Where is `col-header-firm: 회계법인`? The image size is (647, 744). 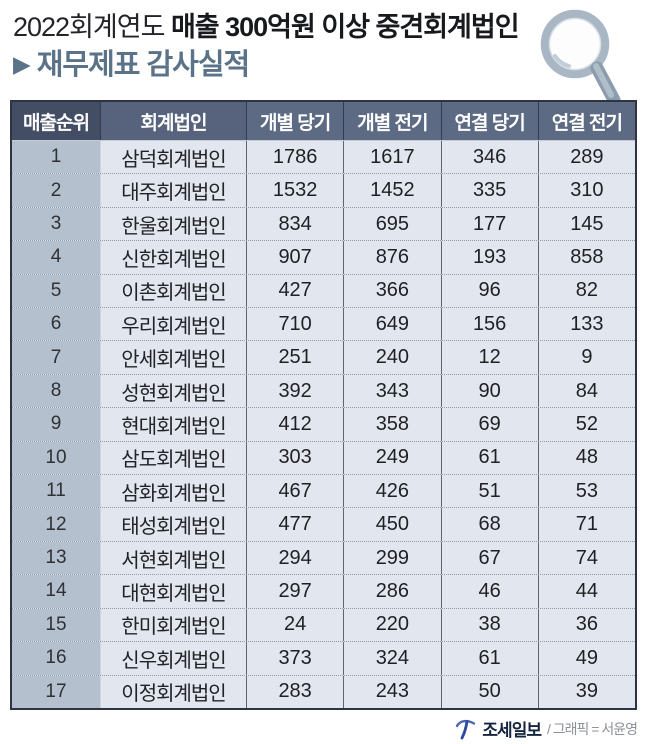
col-header-firm: 회계법인 is located at coordinates (173, 121).